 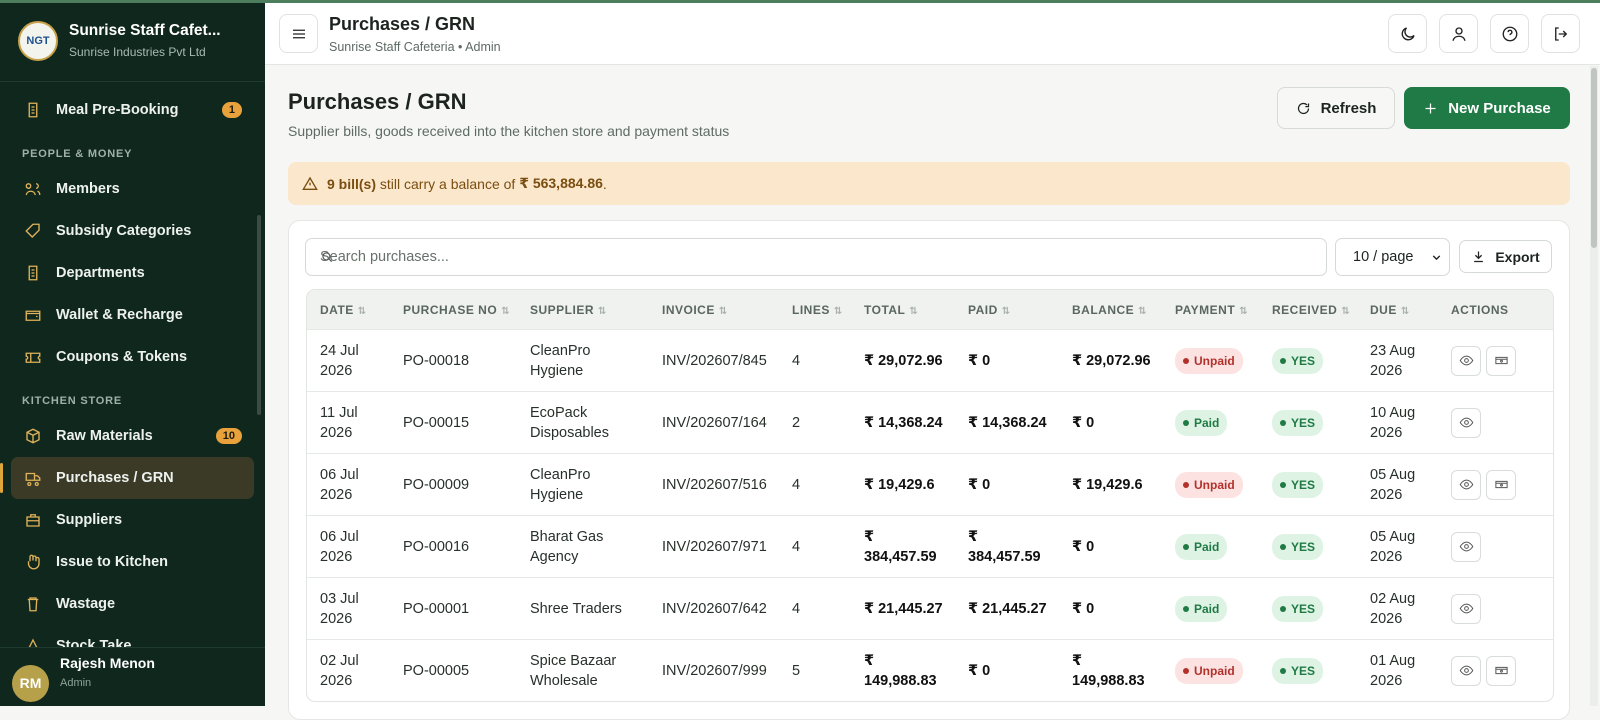 What do you see at coordinates (1393, 422) in the screenshot?
I see `cell-text: 10 Aug 2026` at bounding box center [1393, 422].